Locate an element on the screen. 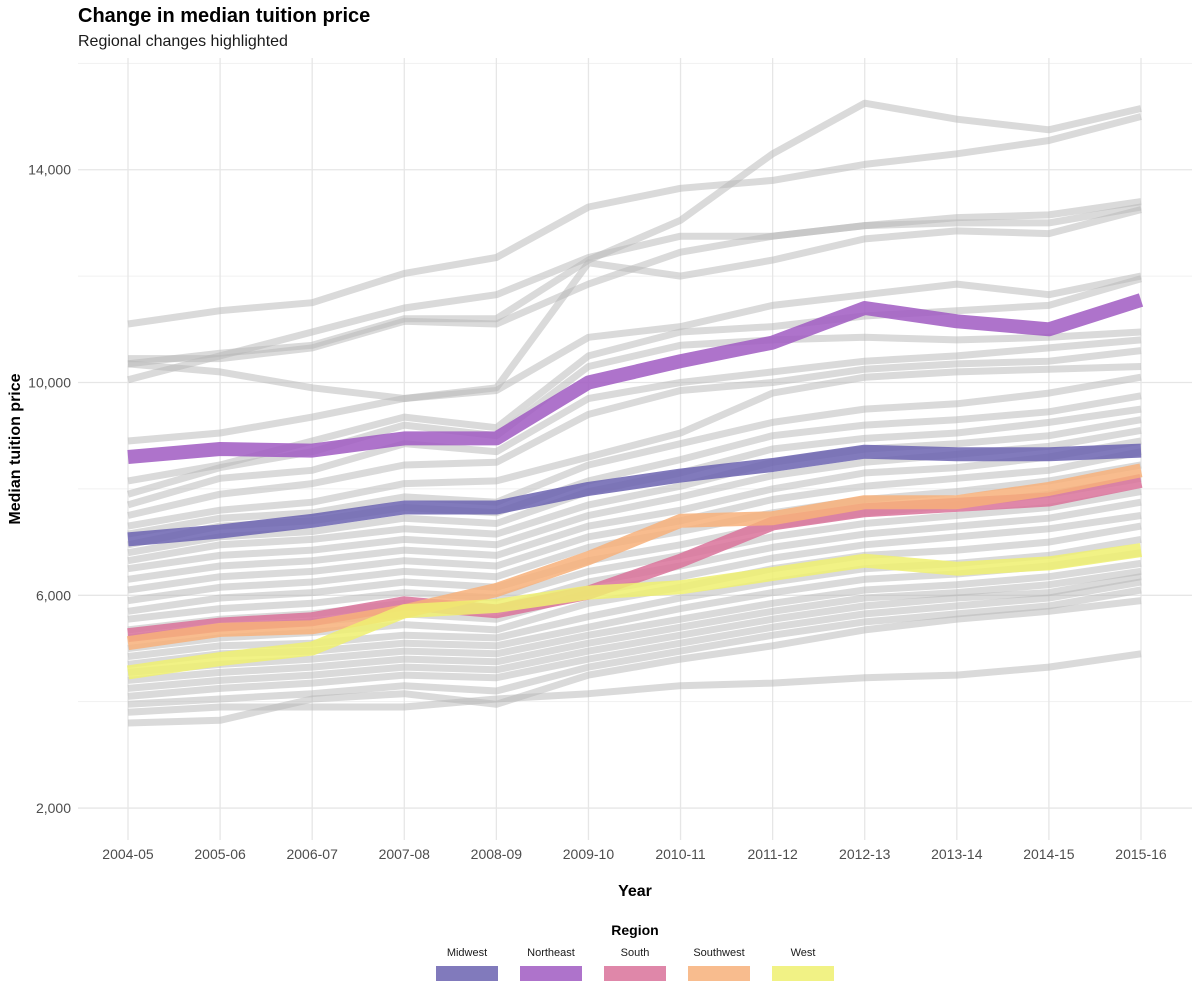 The image size is (1200, 1000). legend-key-northeast is located at coordinates (551, 973).